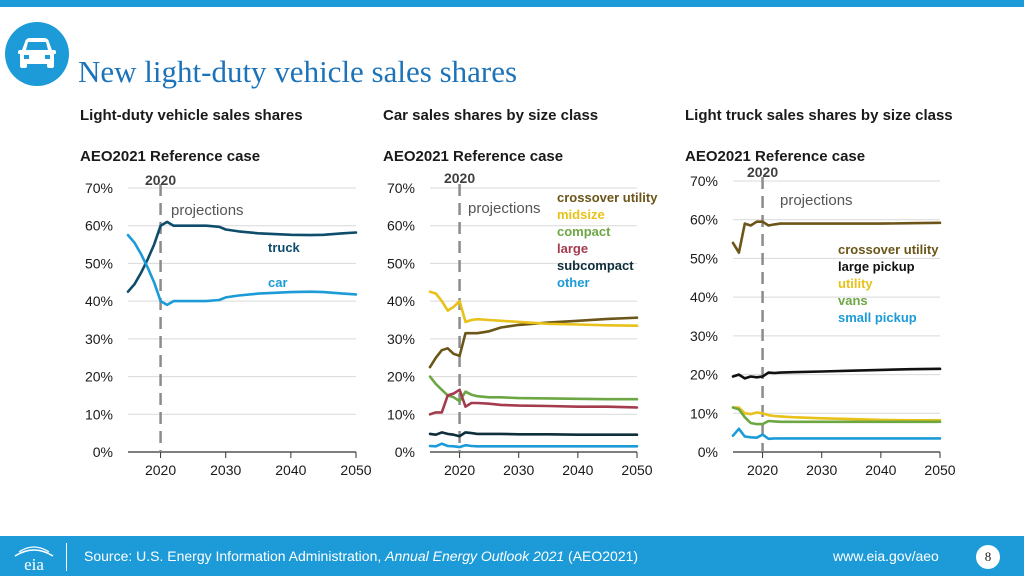 This screenshot has width=1024, height=576. I want to click on footer-source-italic: Annual Energy Outlook 2021, so click(475, 556).